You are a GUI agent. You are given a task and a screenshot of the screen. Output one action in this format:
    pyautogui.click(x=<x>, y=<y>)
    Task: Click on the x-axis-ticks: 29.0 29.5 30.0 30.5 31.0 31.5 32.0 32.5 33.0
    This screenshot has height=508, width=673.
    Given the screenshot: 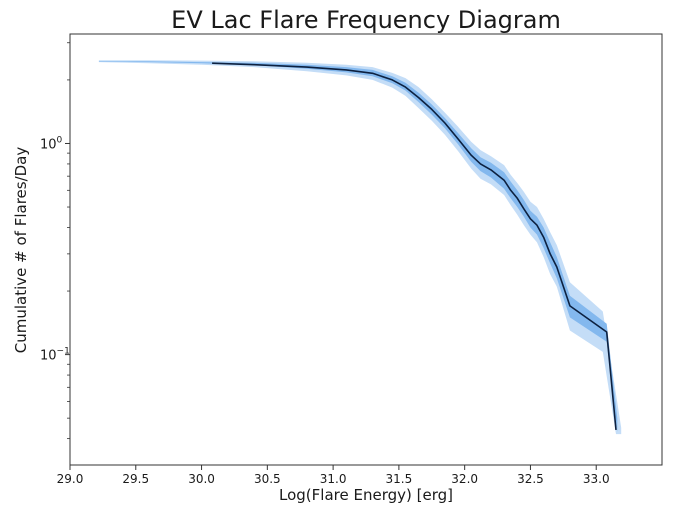 What is the action you would take?
    pyautogui.click(x=333, y=475)
    